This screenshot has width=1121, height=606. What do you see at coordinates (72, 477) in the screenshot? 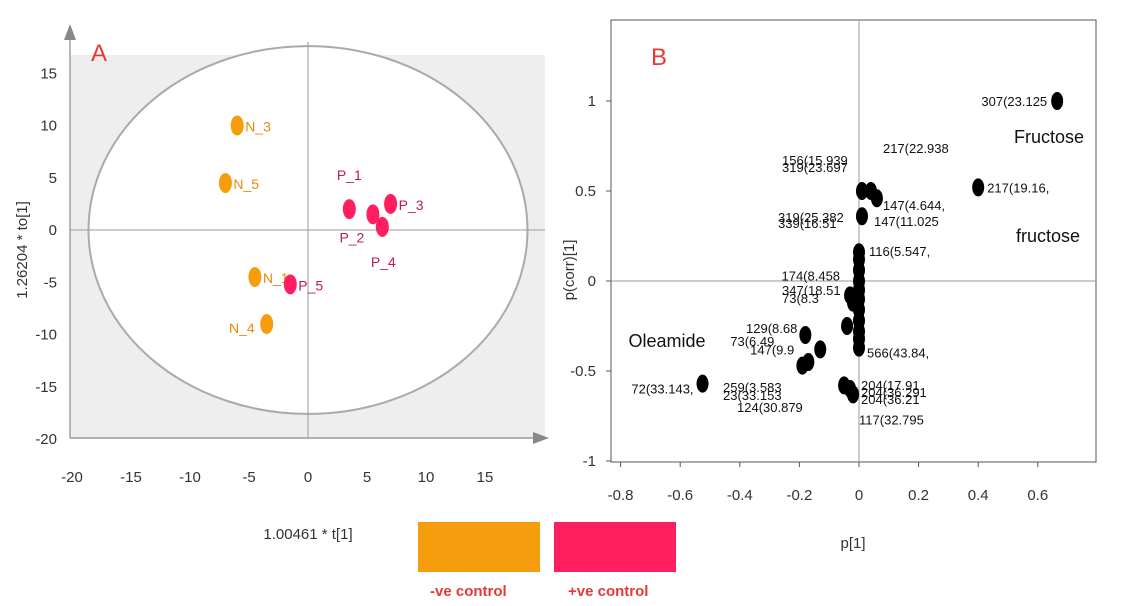
I see `x-tick-label: -20` at bounding box center [72, 477].